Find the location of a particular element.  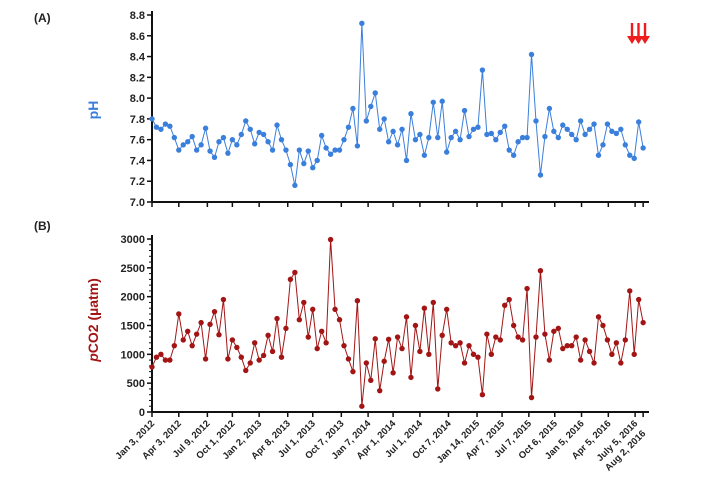

y-tick-label: 8.2 is located at coordinates (137, 78).